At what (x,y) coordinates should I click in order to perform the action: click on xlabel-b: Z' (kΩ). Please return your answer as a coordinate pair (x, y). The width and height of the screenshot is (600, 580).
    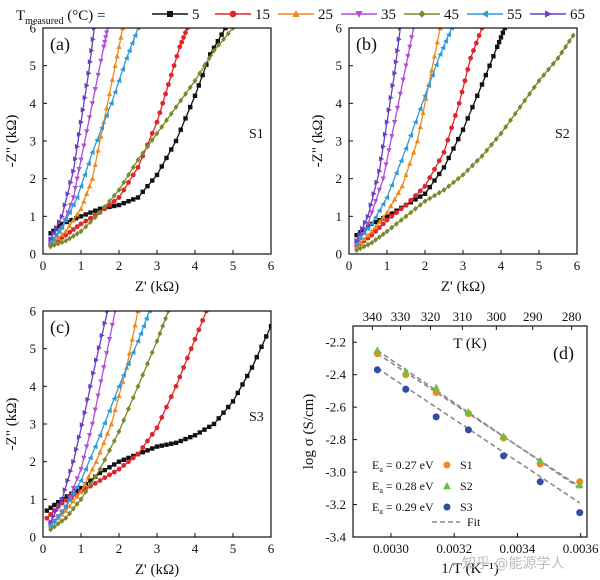
    Looking at the image, I should click on (463, 287).